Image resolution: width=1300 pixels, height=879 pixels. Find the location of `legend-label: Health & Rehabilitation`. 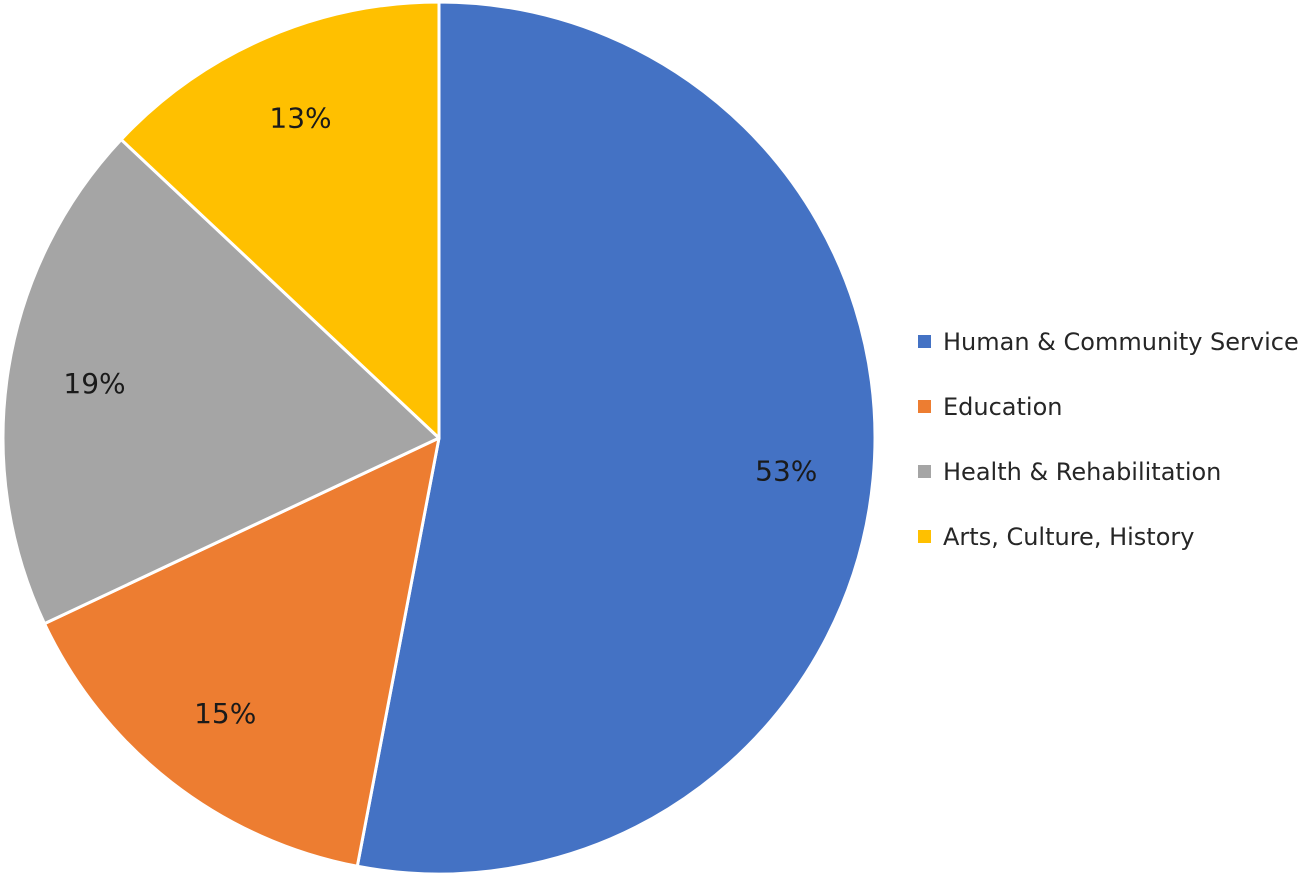

legend-label: Health & Rehabilitation is located at coordinates (1082, 471).